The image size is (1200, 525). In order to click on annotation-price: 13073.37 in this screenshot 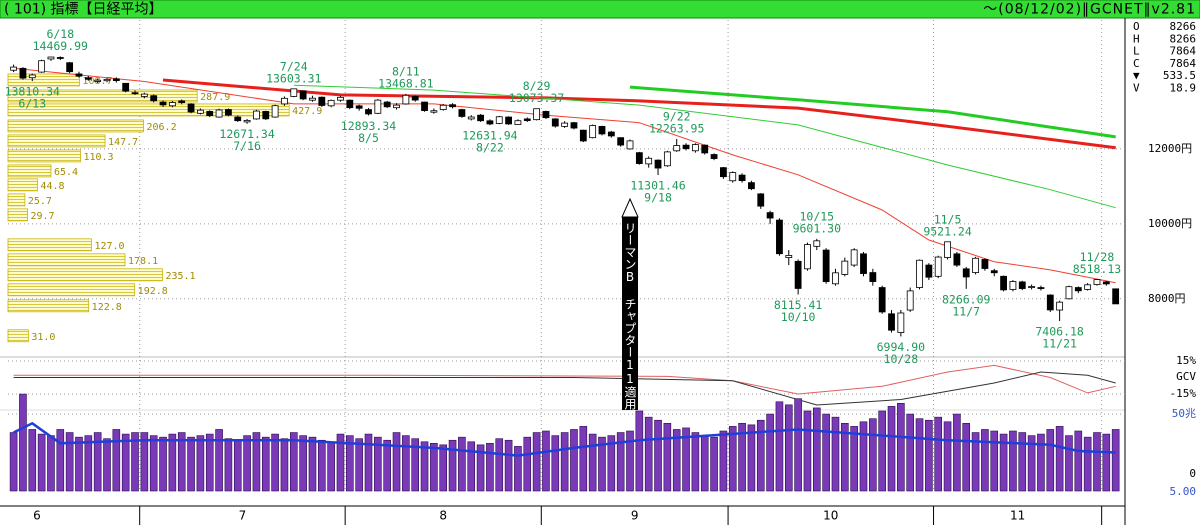, I will do `click(536, 98)`.